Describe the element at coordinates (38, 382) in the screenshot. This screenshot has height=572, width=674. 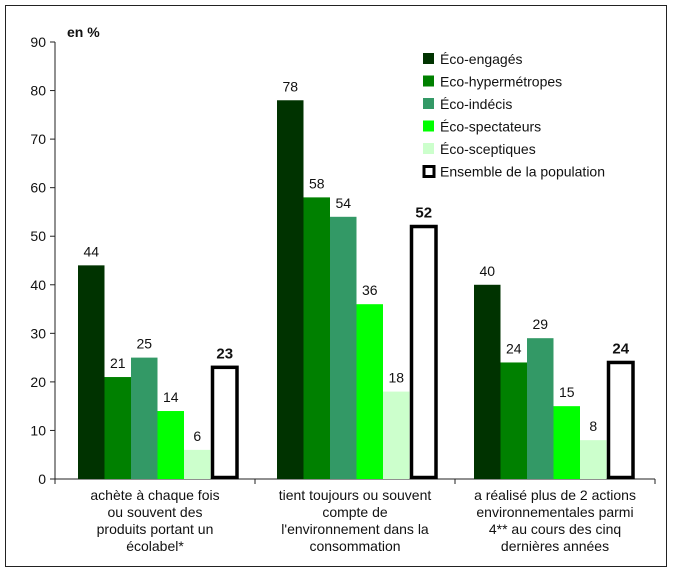
I see `y-tick-label: 20` at that location.